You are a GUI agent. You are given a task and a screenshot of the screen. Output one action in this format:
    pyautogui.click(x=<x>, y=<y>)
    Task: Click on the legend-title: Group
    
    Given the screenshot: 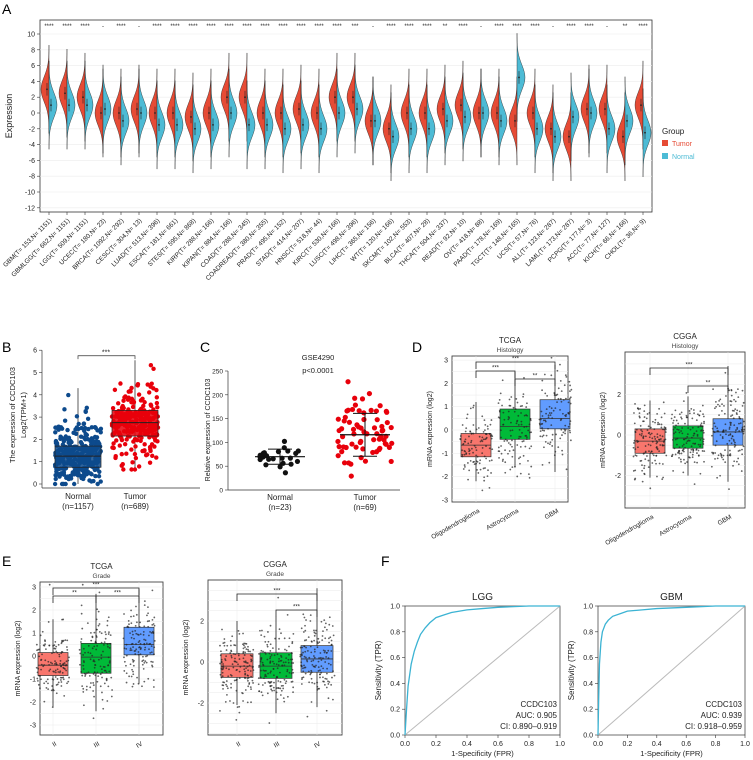 What is the action you would take?
    pyautogui.click(x=673, y=131)
    